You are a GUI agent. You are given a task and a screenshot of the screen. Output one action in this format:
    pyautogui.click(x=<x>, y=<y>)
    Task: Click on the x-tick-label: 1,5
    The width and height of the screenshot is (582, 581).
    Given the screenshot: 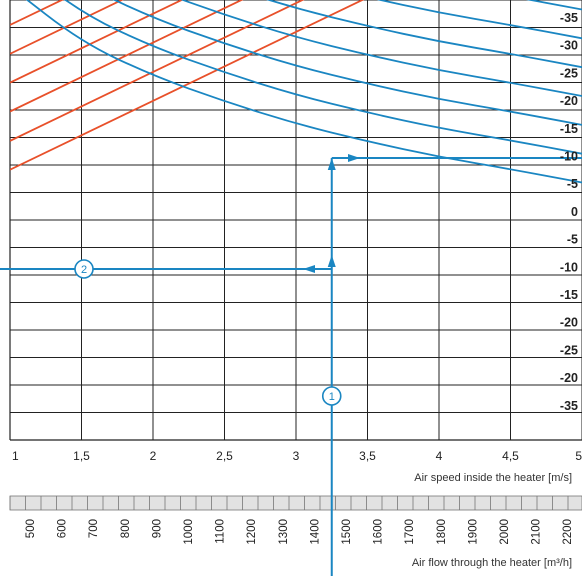 What is the action you would take?
    pyautogui.click(x=81, y=456)
    